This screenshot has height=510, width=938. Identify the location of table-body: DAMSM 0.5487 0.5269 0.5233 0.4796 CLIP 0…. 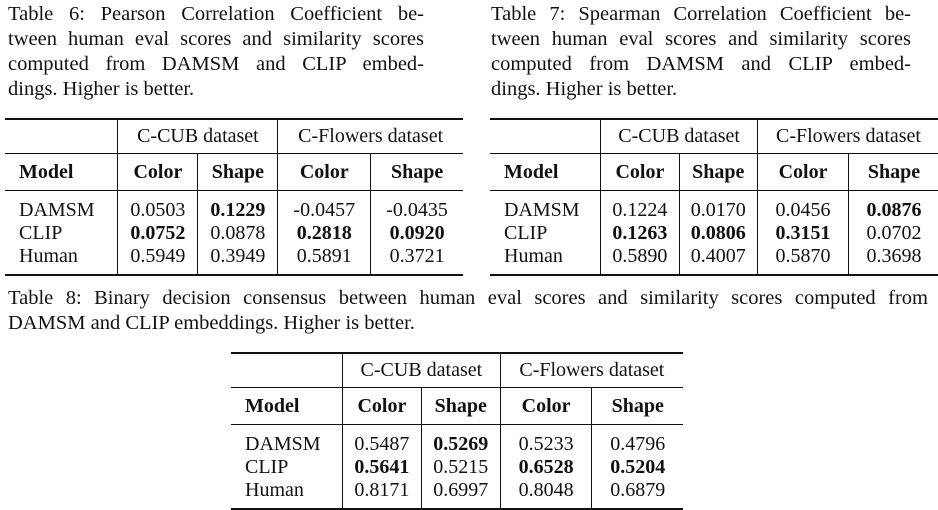
(457, 466).